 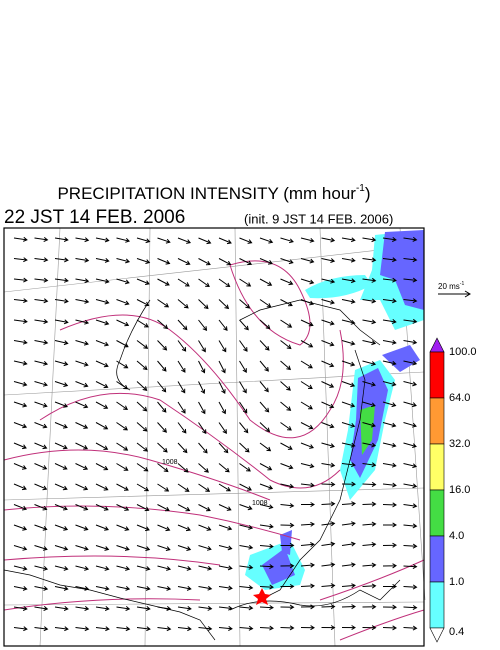 I want to click on wind-scale-label: 20 ms-1, so click(x=451, y=286).